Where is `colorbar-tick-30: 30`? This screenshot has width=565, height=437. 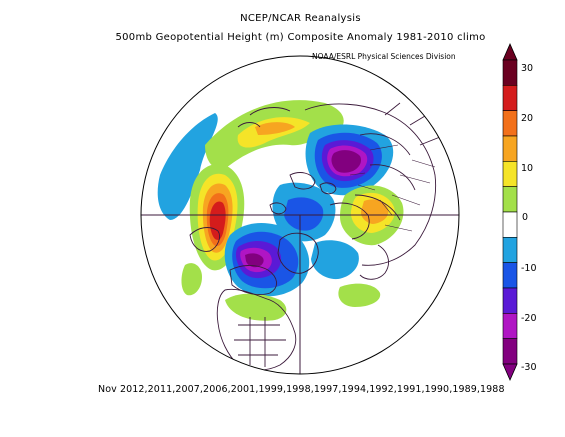
colorbar-tick-30: 30 is located at coordinates (527, 68).